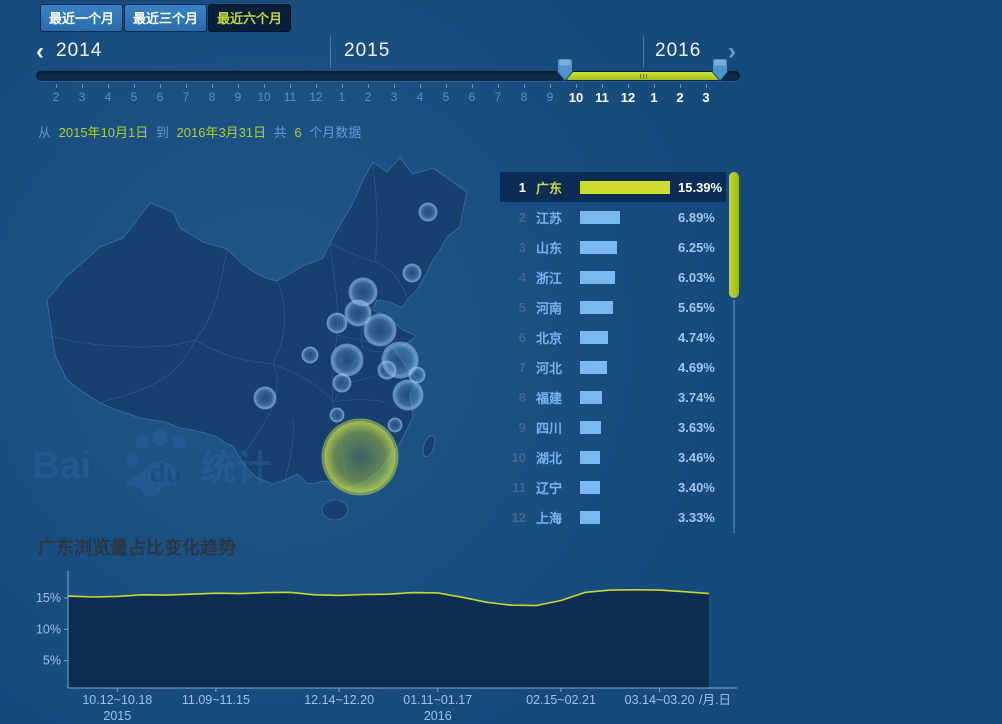 The image size is (1002, 724). Describe the element at coordinates (734, 416) in the screenshot. I see `ranking-scrollbar-track` at that location.